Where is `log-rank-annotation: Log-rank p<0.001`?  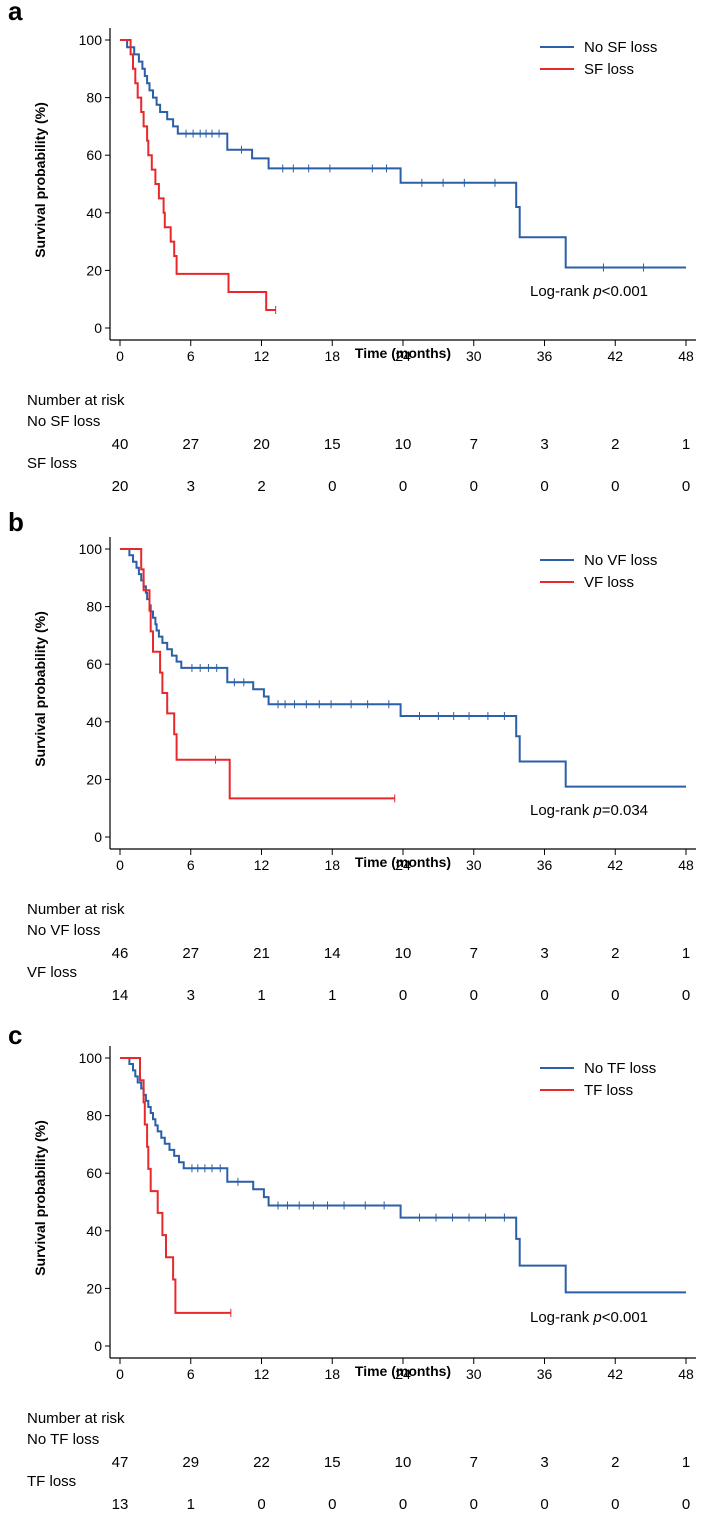 log-rank-annotation: Log-rank p<0.001 is located at coordinates (589, 1317).